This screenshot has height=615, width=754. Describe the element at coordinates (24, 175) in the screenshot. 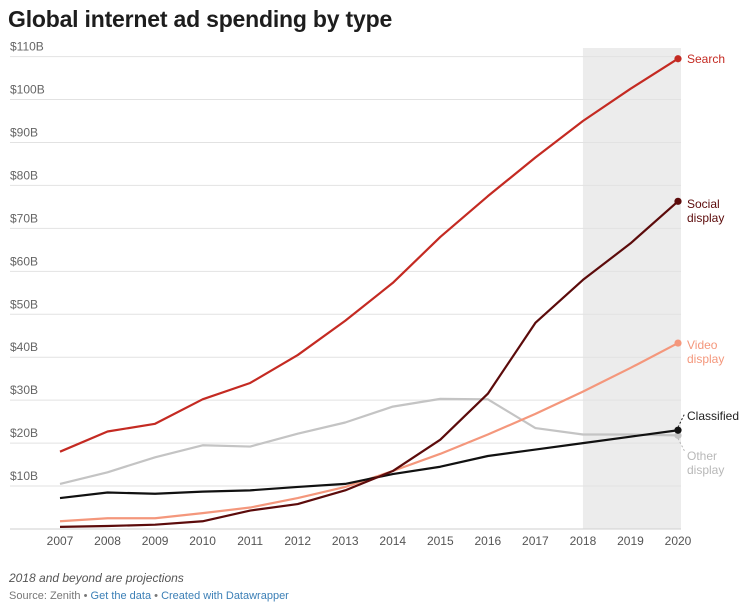

I see `y-tick-label: $80B` at that location.